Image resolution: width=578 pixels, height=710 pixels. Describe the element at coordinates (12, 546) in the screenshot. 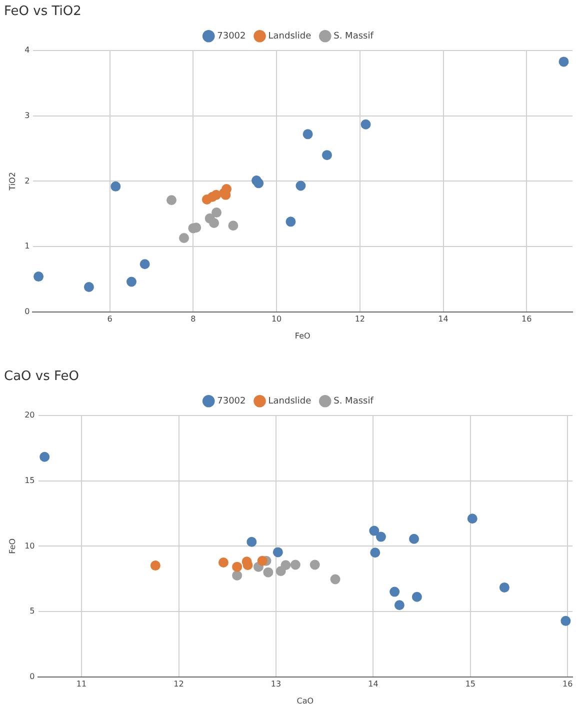

I see `y-axis-title: FeO` at that location.